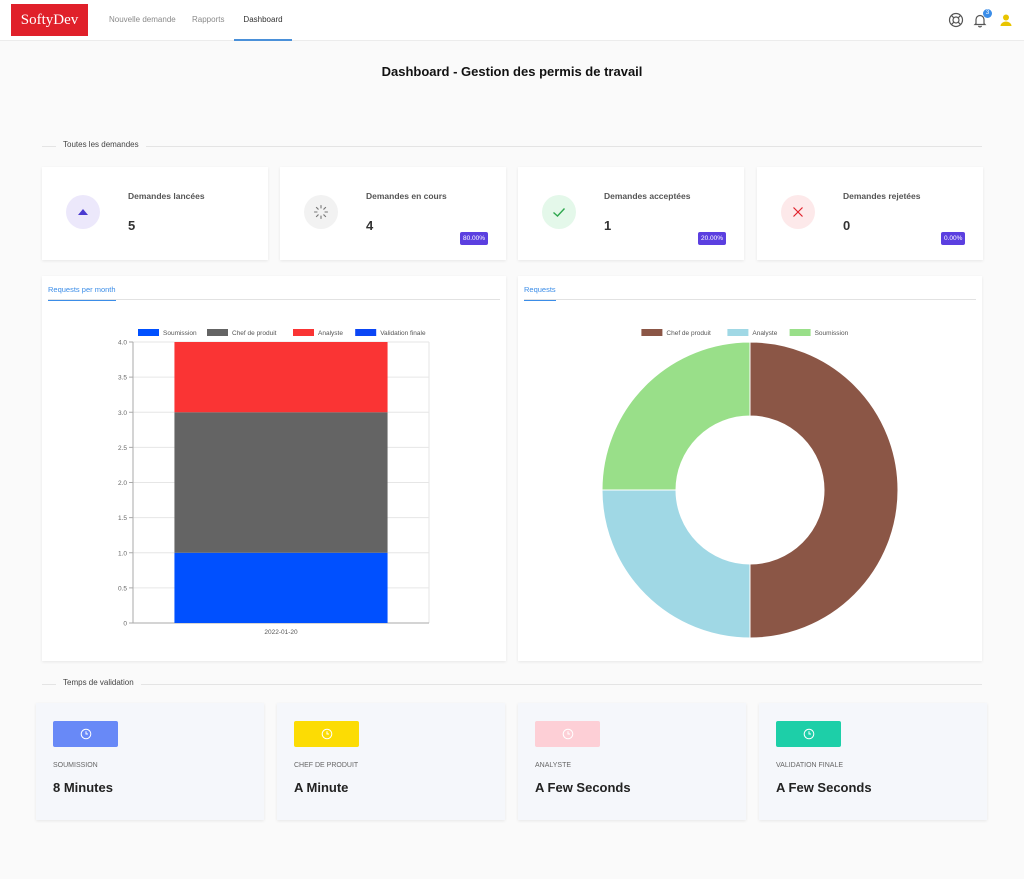  What do you see at coordinates (122, 518) in the screenshot?
I see `y-tick-label: 1.5` at bounding box center [122, 518].